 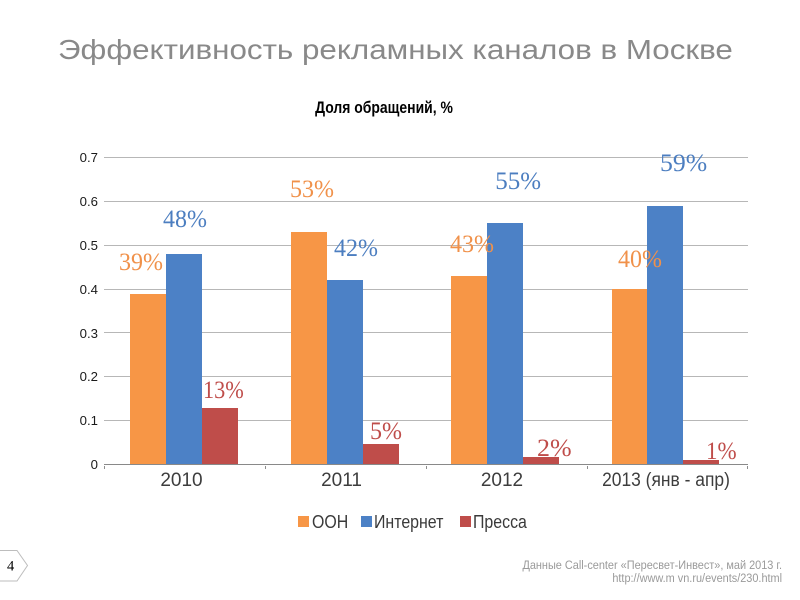 I want to click on svg-text: 4, so click(x=11, y=567).